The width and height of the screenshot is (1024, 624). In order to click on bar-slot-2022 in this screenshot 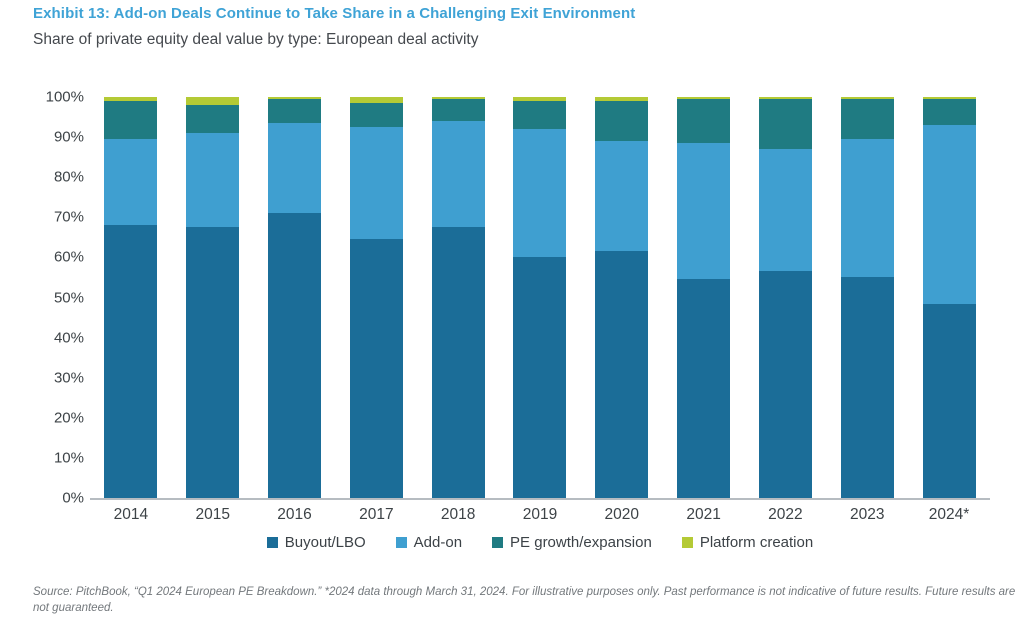, I will do `click(786, 297)`.